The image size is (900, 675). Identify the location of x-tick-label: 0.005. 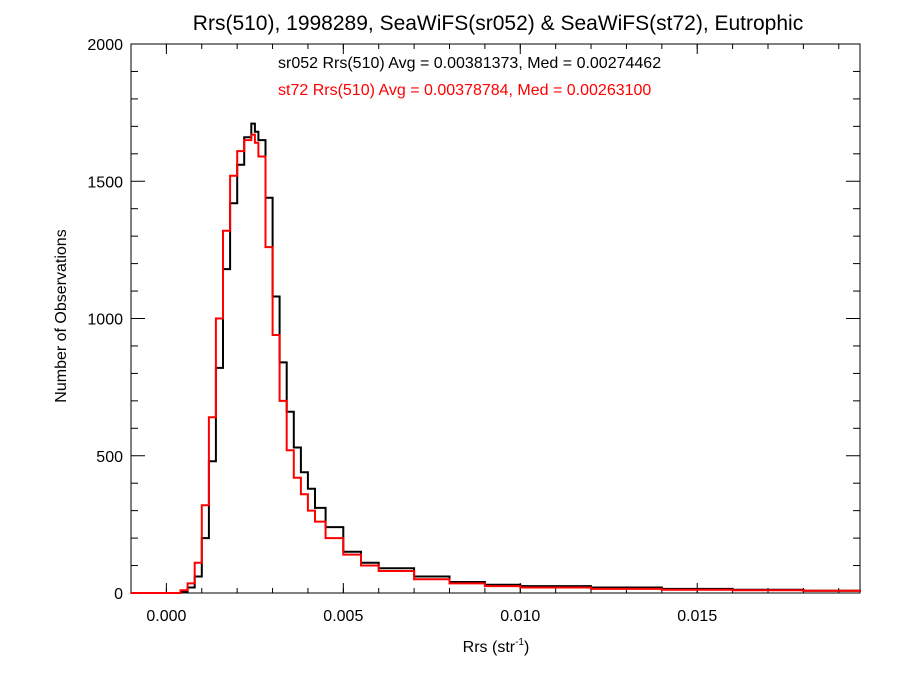
(343, 616).